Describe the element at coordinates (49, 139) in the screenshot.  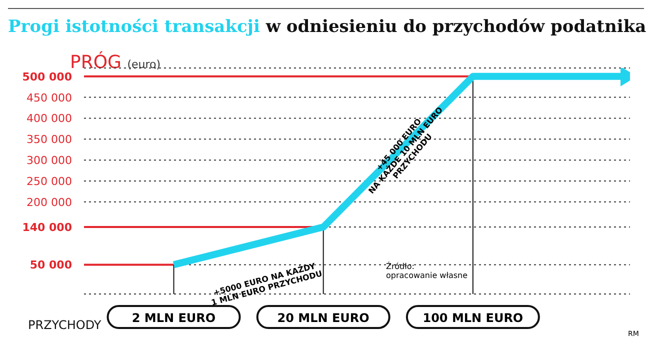
I see `y-tick-label: 350 000` at that location.